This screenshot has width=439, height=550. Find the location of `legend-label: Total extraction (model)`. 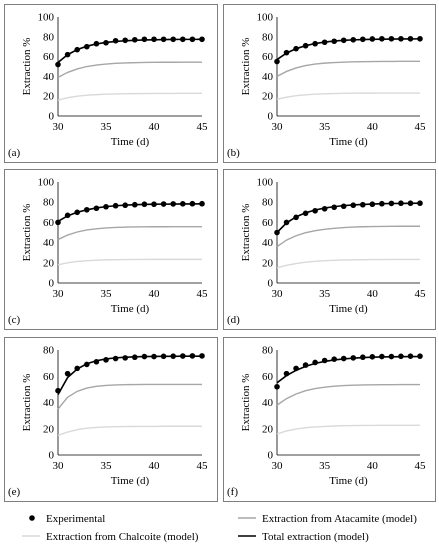

legend-label: Total extraction (model) is located at coordinates (315, 537).